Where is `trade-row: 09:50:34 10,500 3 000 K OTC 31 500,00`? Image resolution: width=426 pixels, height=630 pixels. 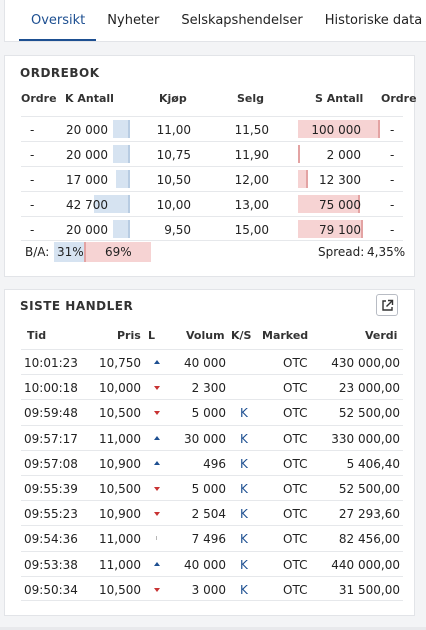
trade-row: 09:50:34 10,500 3 000 K OTC 31 500,00 is located at coordinates (212, 588).